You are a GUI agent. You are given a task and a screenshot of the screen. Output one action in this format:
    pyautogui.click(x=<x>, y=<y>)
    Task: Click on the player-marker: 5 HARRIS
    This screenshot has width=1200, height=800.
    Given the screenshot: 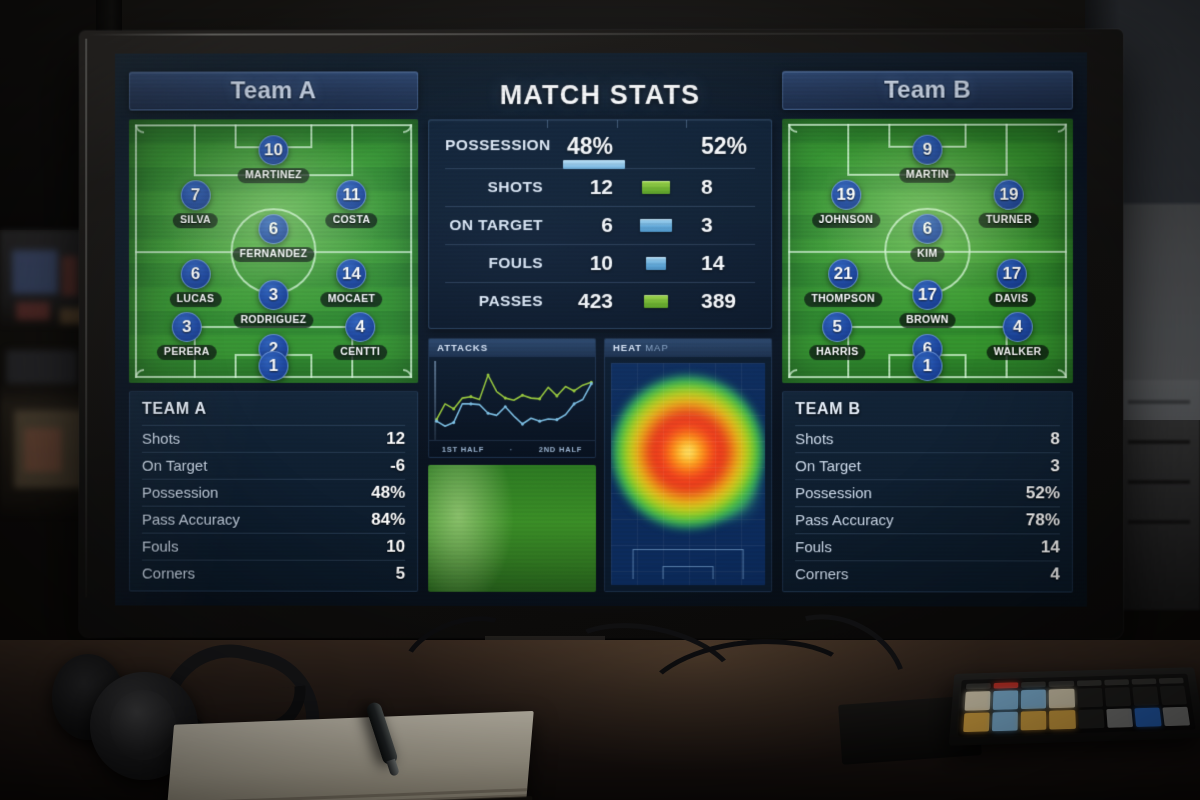 What is the action you would take?
    pyautogui.click(x=837, y=335)
    